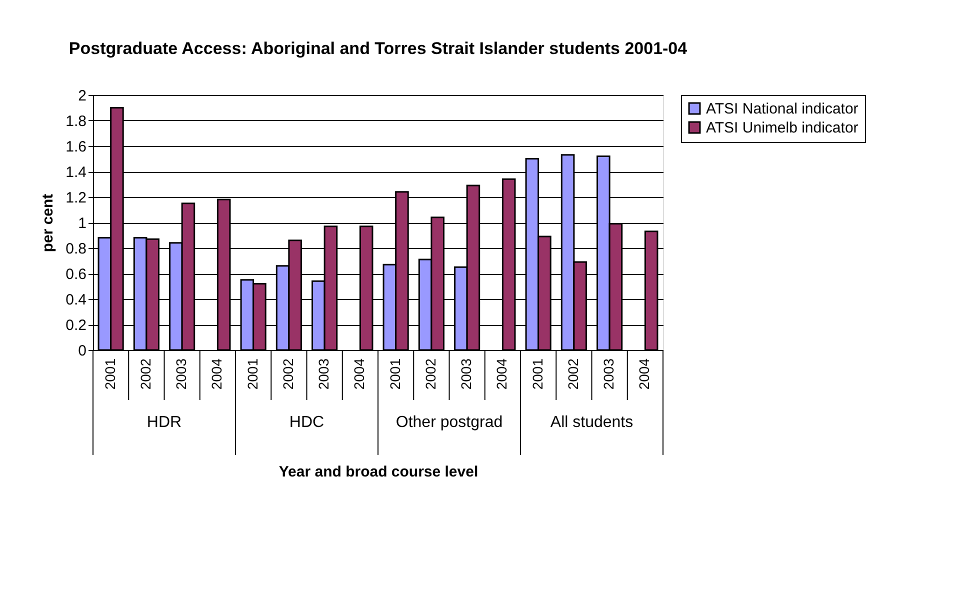 This screenshot has width=960, height=590. I want to click on y-tick-label: 1.6, so click(76, 147).